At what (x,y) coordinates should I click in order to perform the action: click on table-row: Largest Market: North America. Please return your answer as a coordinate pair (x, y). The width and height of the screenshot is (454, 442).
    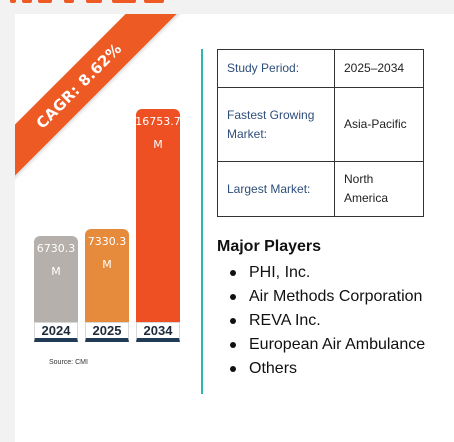
    Looking at the image, I should click on (320, 189).